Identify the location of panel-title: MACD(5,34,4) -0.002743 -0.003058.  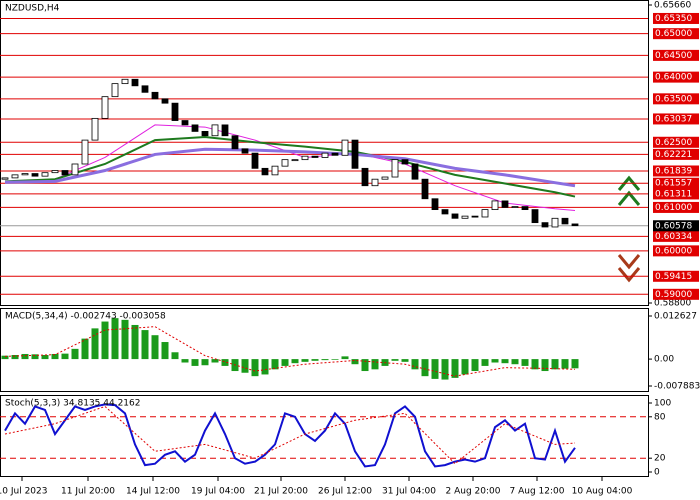
(85, 317).